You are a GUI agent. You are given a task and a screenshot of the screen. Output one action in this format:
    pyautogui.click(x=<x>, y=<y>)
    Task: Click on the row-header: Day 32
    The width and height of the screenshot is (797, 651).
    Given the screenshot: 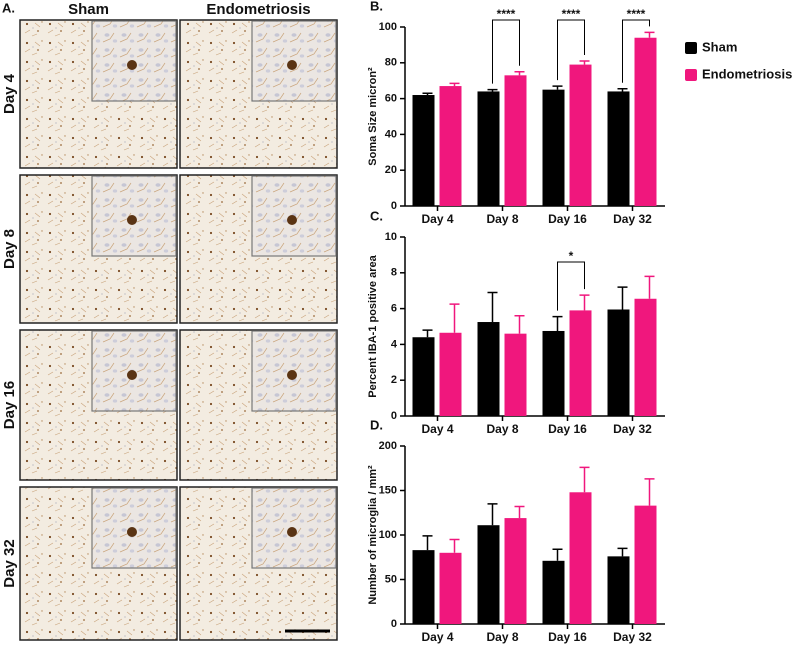 What is the action you would take?
    pyautogui.click(x=9, y=563)
    